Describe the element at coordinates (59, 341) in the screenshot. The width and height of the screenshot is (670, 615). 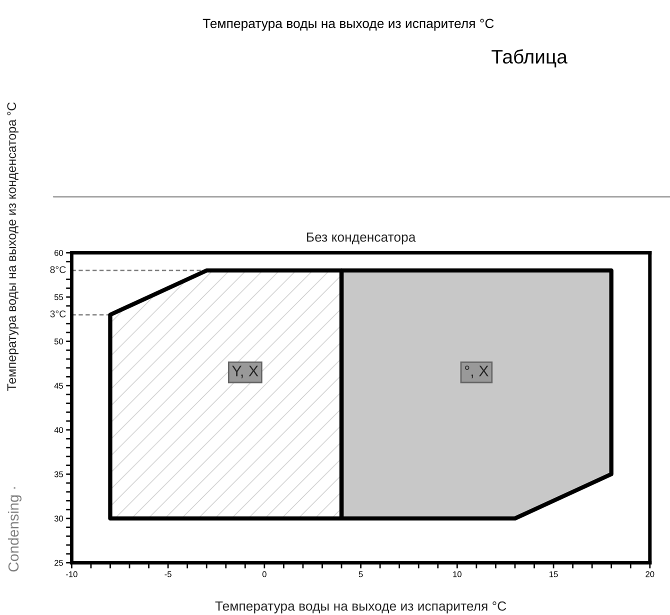
I see `y-tick-label: 50` at that location.